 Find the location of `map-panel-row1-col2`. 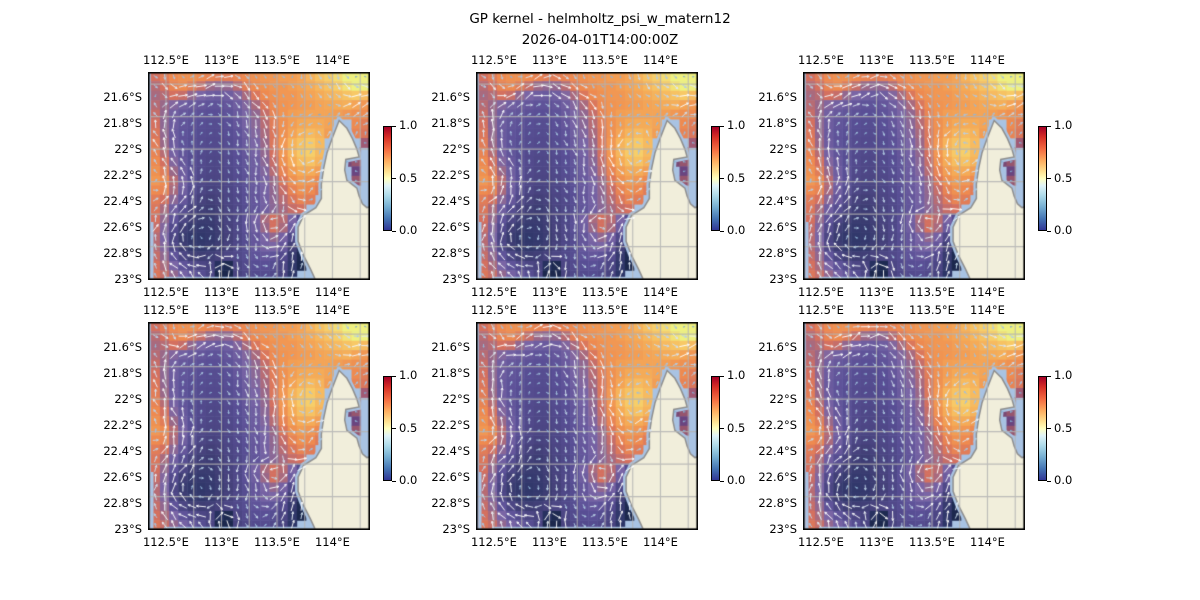

map-panel-row1-col2 is located at coordinates (587, 176).